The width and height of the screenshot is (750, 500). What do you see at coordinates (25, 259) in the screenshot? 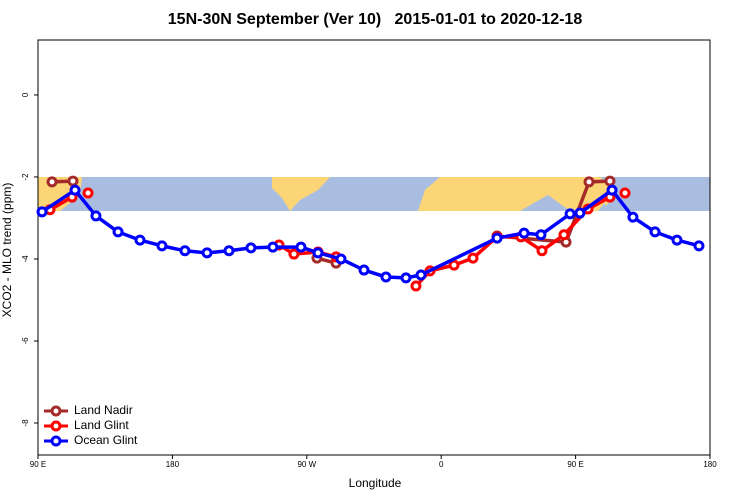
I see `y-tick-label: -4` at bounding box center [25, 259].